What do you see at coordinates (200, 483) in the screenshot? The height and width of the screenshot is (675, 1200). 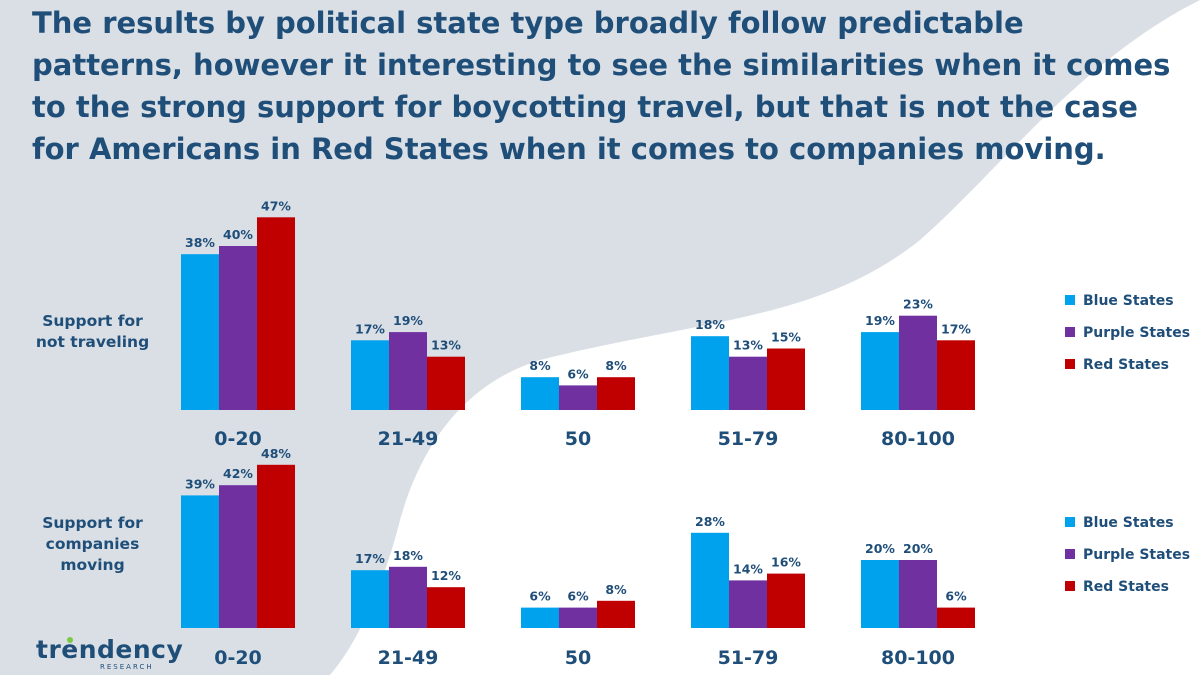 I see `data-label: 39%` at bounding box center [200, 483].